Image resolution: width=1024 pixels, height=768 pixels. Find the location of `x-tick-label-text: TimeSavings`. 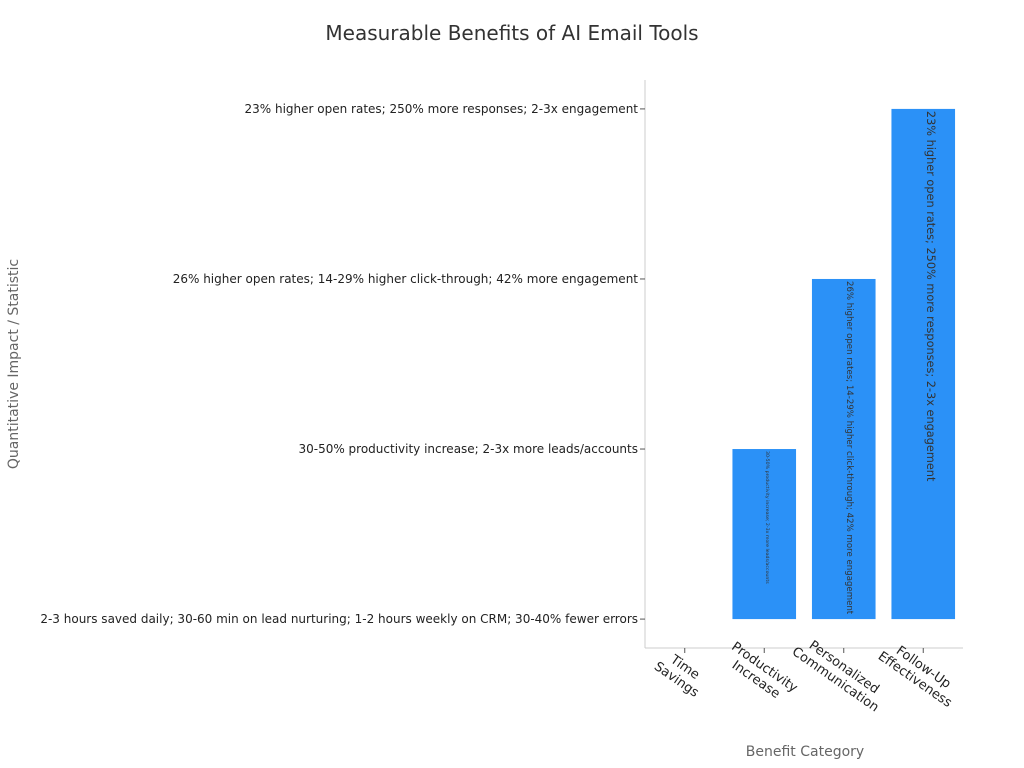

x-tick-label-text: TimeSavings is located at coordinates (680, 674).